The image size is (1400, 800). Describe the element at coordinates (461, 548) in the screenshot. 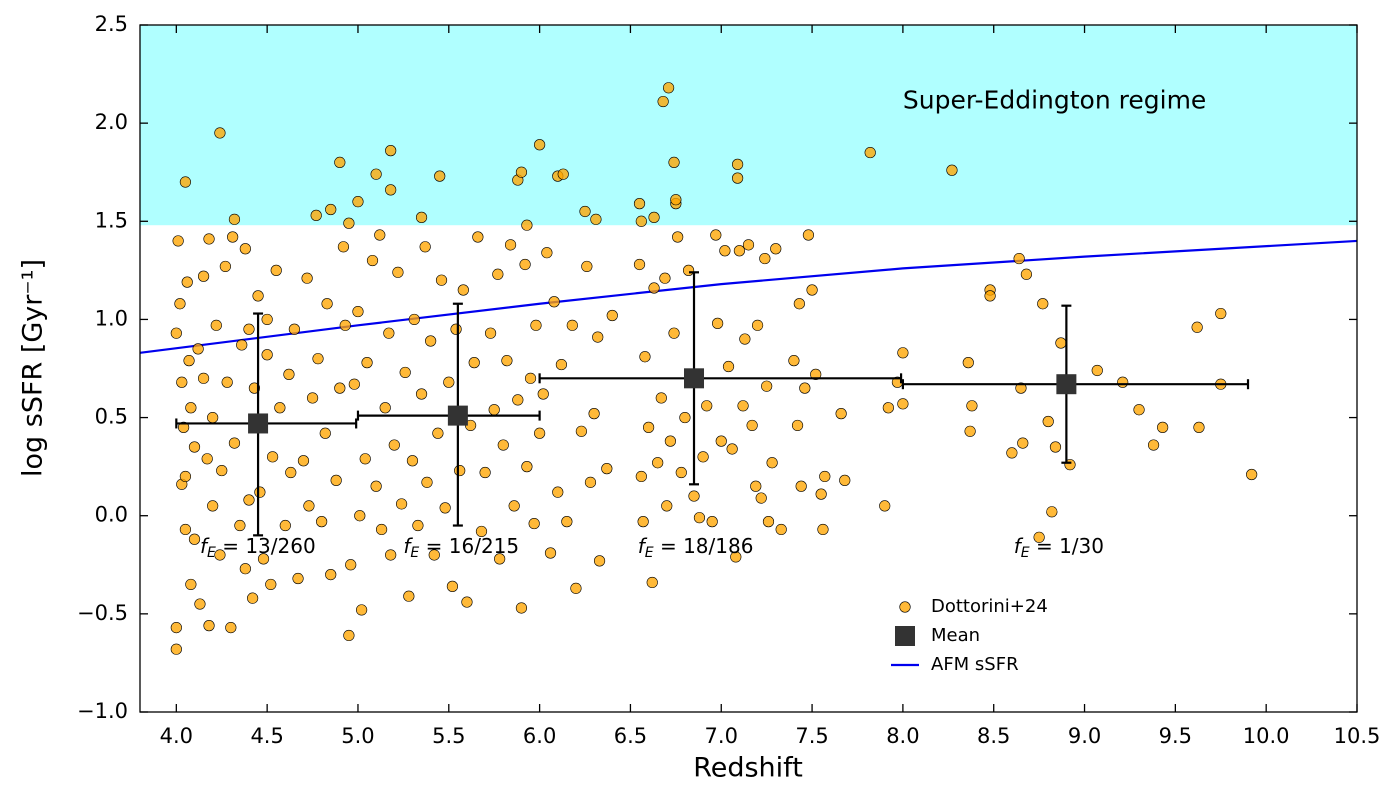

I see `annotation: fE = 16/215` at that location.